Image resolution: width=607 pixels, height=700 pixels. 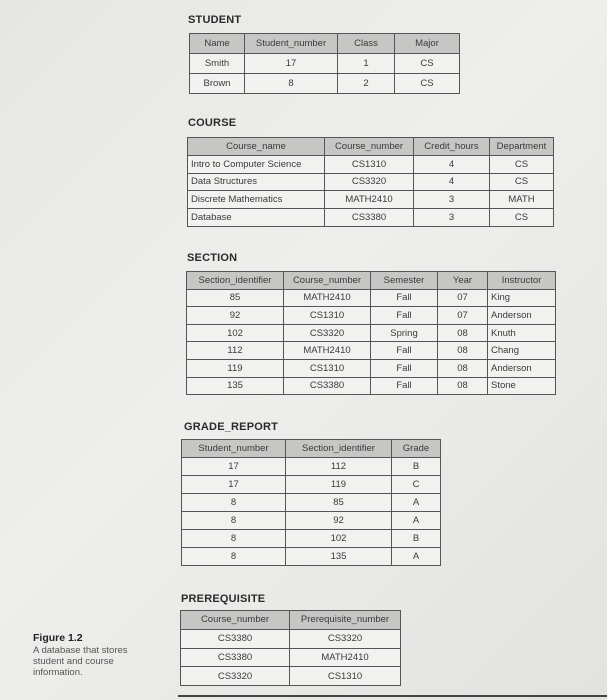 What do you see at coordinates (212, 123) in the screenshot?
I see `course-title: COURSE` at bounding box center [212, 123].